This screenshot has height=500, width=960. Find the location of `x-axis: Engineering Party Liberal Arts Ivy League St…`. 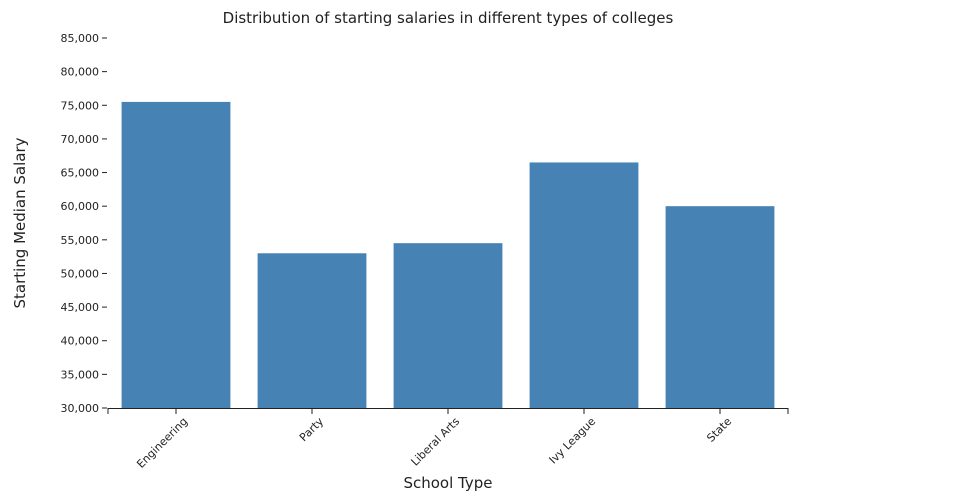

x-axis: Engineering Party Liberal Arts Ivy League St… is located at coordinates (448, 439).